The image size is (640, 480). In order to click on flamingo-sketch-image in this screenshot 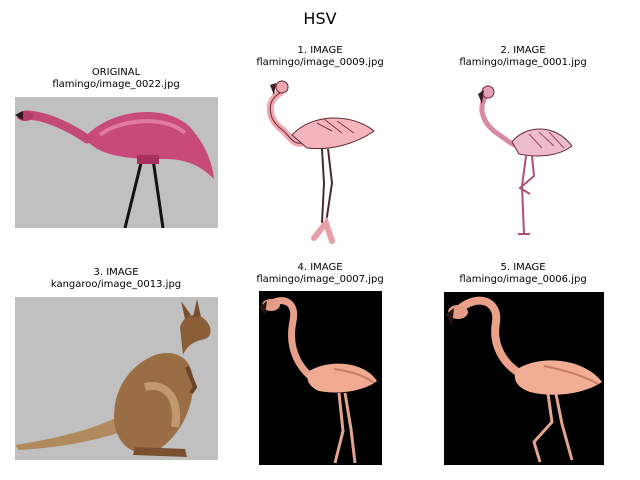, I will do `click(319, 160)`.